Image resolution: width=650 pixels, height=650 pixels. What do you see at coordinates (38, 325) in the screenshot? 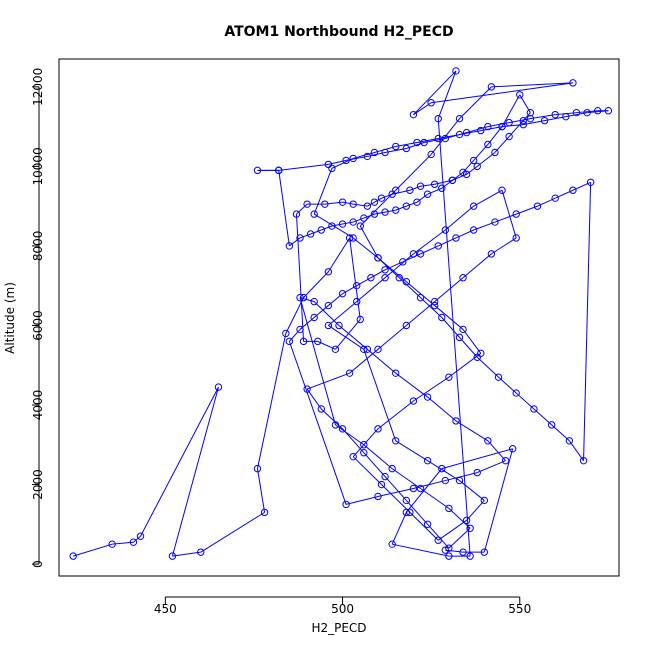
I see `y-tick-label: 6000` at bounding box center [38, 325].